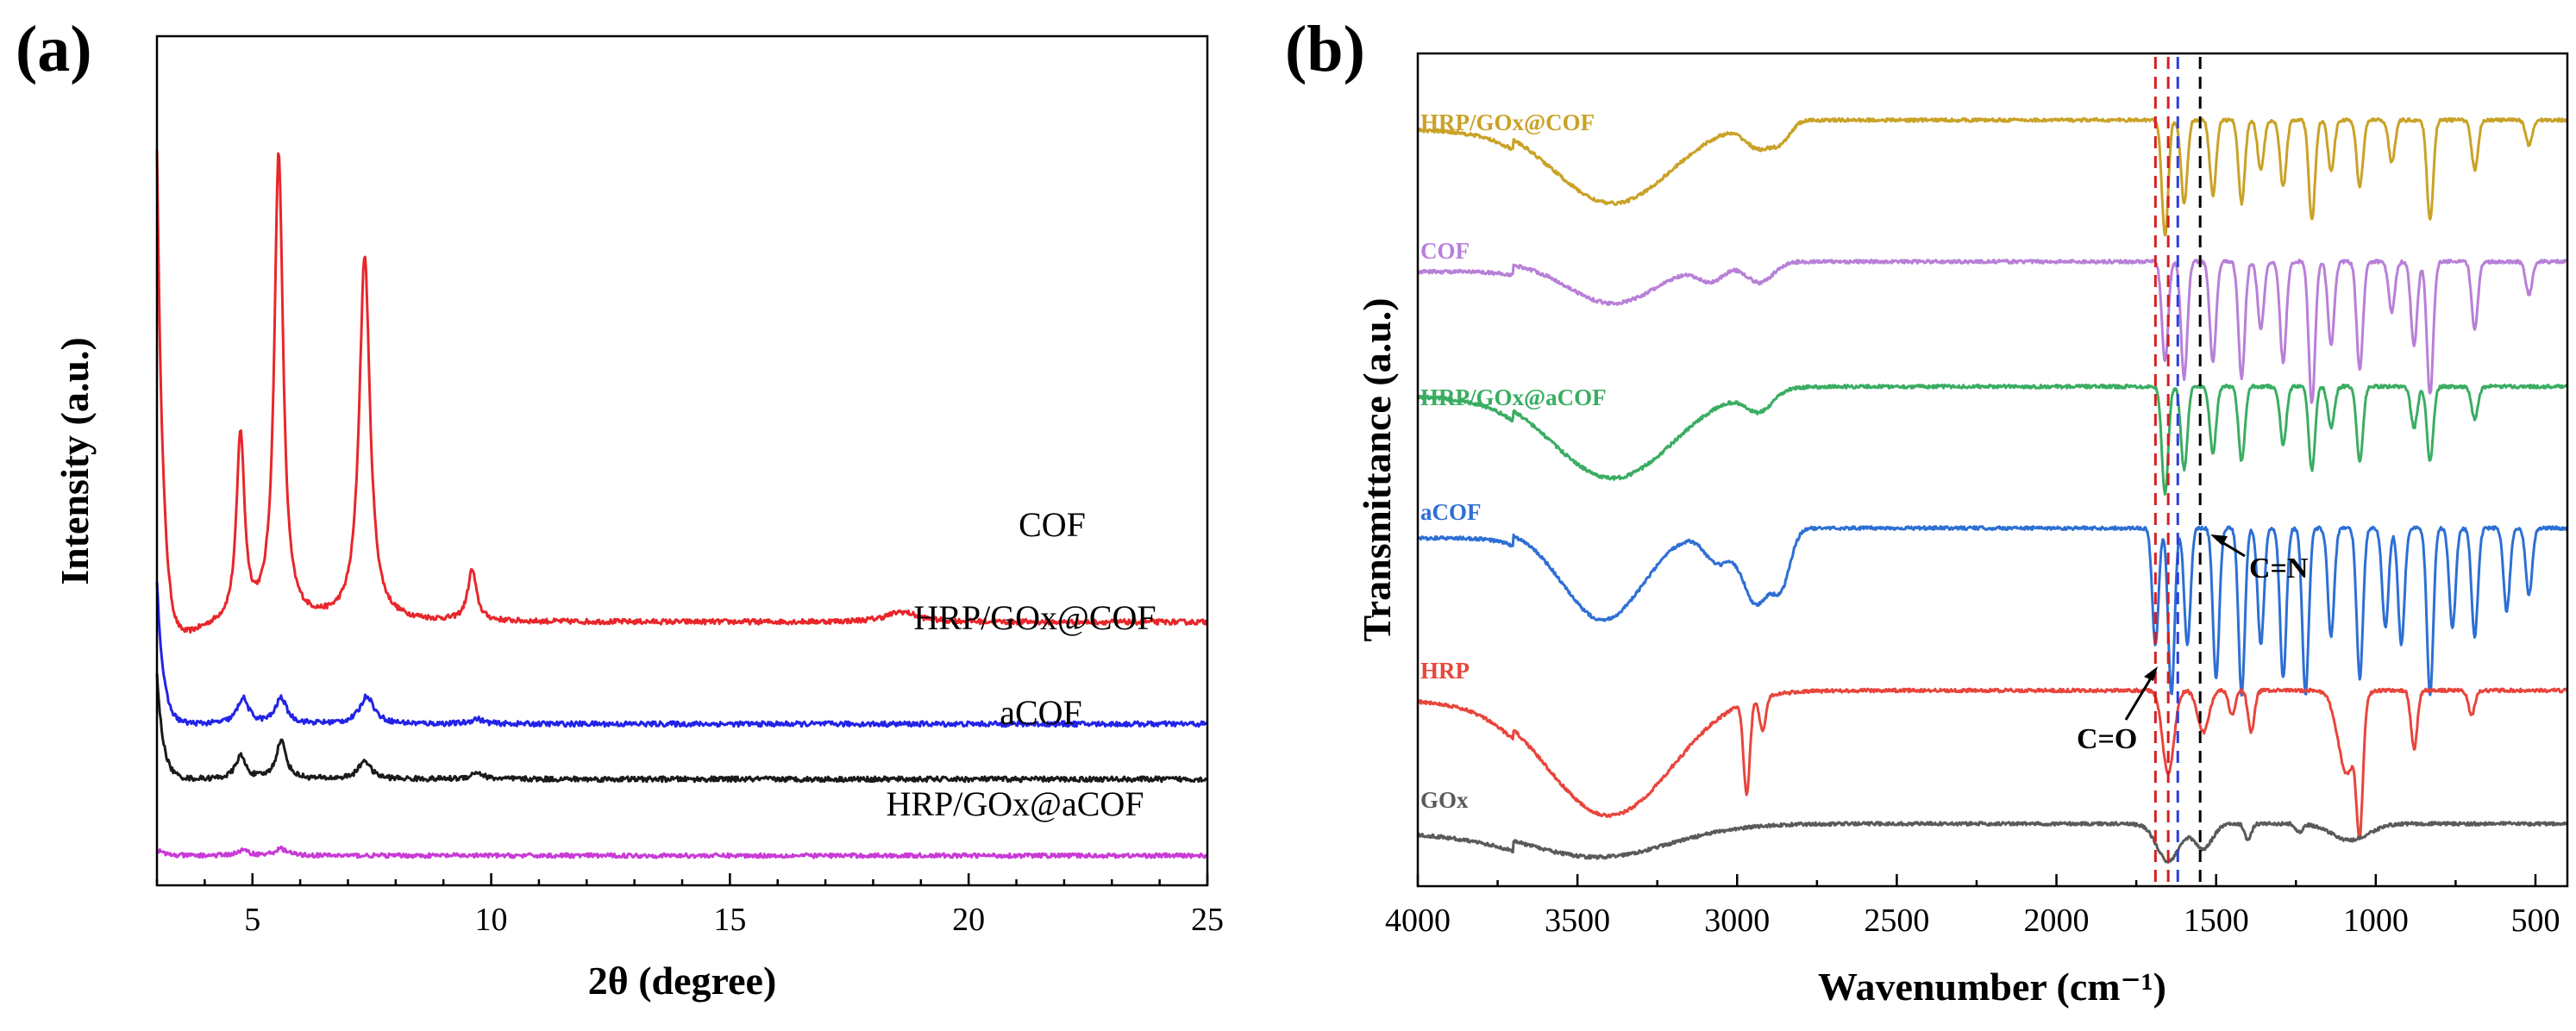  Describe the element at coordinates (1418, 921) in the screenshot. I see `panel-b-x-tick-label: 4000` at that location.